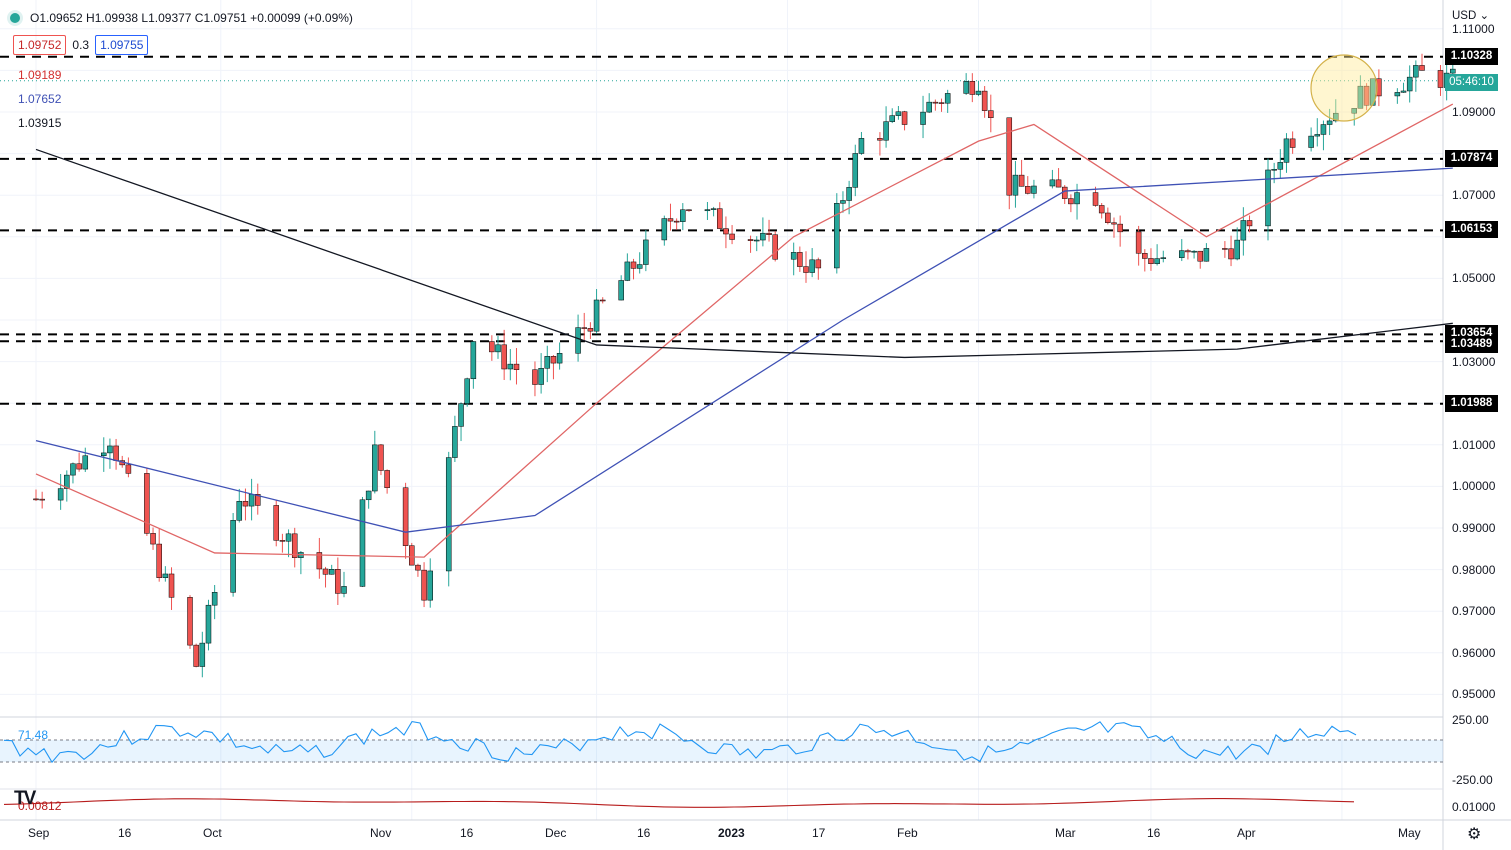  What do you see at coordinates (1474, 278) in the screenshot?
I see `price-tick: 1.05000` at bounding box center [1474, 278].